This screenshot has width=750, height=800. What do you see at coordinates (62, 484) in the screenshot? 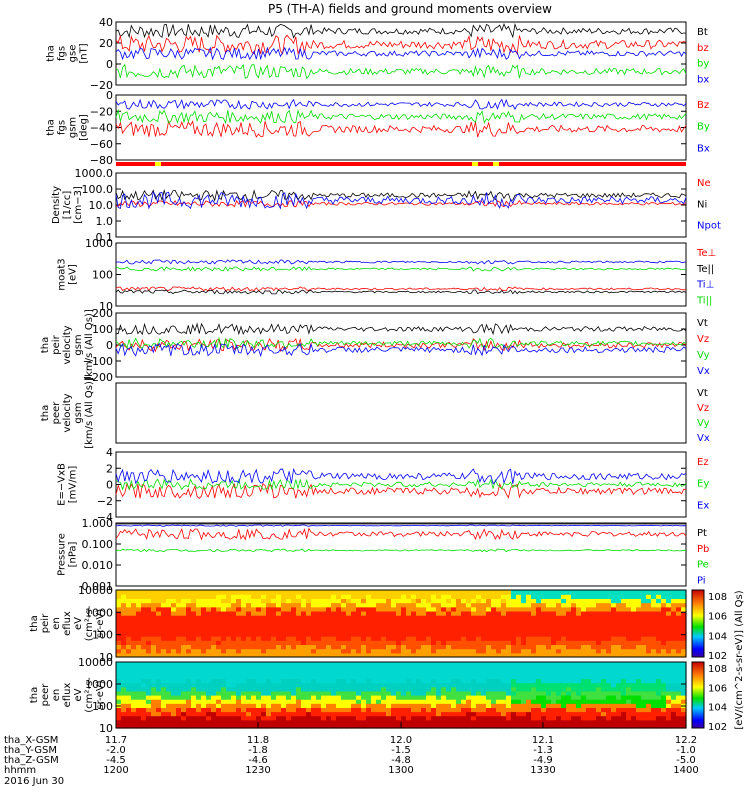
I see `ylabel-line: E=−VxB` at bounding box center [62, 484].